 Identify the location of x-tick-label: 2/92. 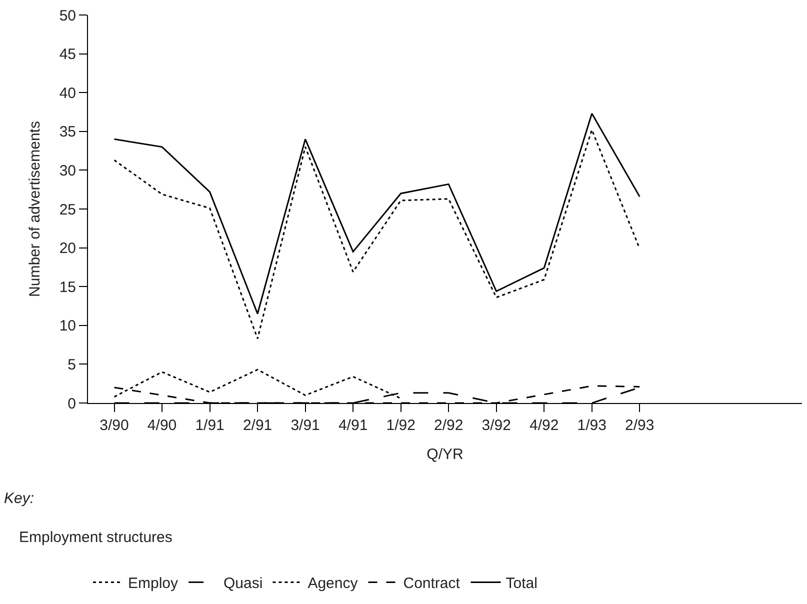
(449, 425).